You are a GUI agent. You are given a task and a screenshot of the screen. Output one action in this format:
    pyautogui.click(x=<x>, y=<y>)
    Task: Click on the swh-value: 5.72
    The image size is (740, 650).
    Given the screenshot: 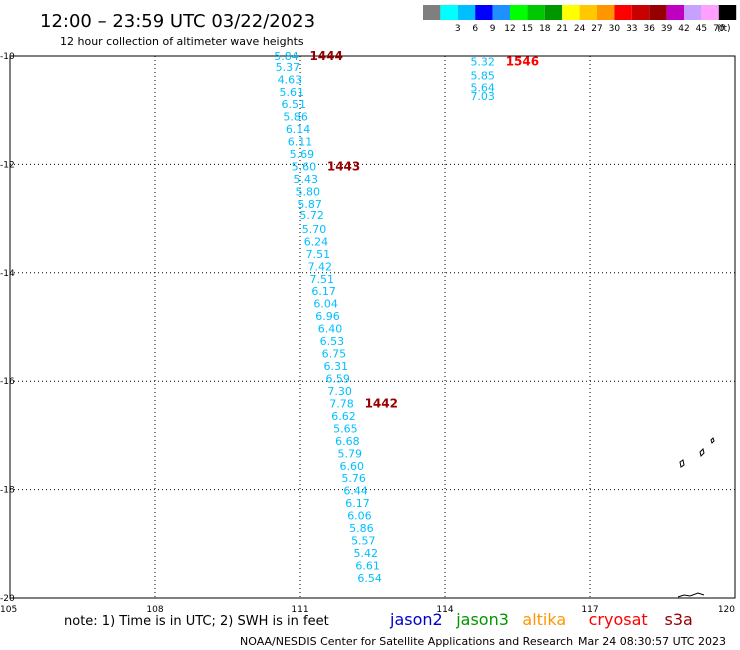 What is the action you would take?
    pyautogui.click(x=311, y=215)
    